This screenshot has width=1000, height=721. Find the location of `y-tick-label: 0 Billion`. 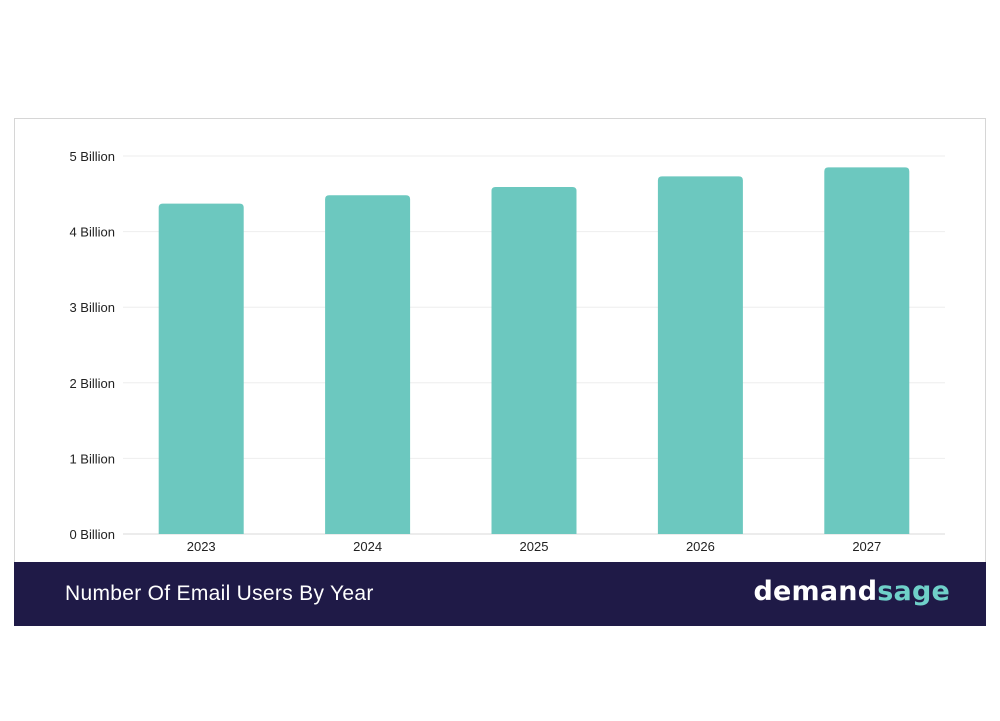

y-tick-label: 0 Billion is located at coordinates (92, 534).